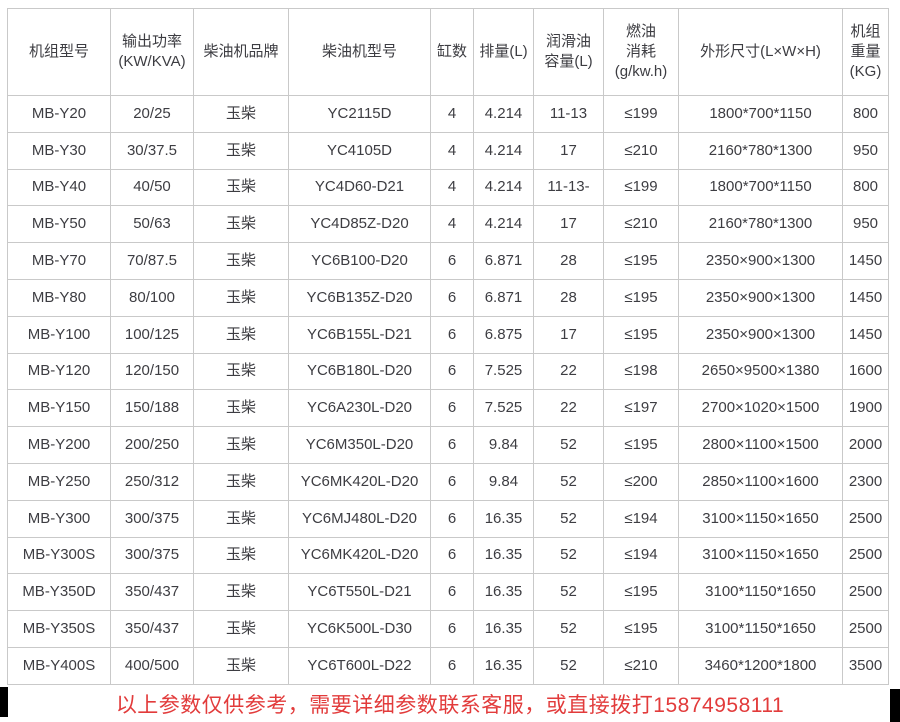 The width and height of the screenshot is (900, 722). I want to click on col-header-dimensions: 外形尺寸(L×W×H), so click(760, 52).